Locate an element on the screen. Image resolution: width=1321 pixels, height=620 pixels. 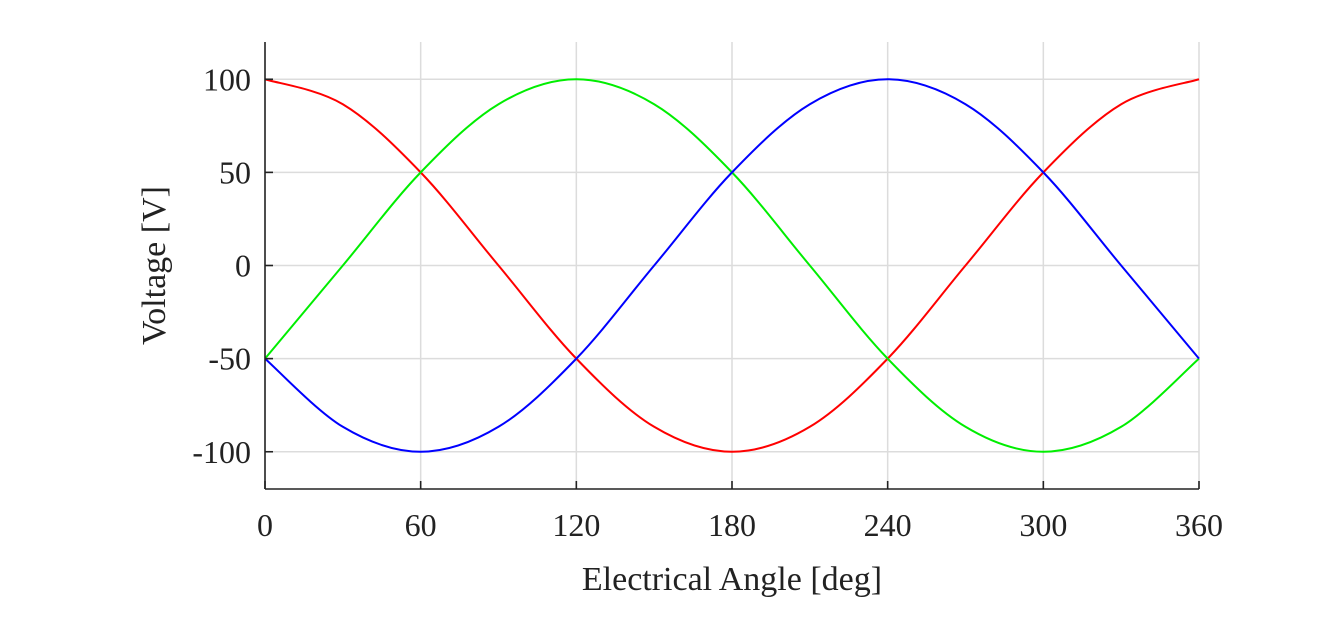
x-axis-label: Electrical Angle [deg] is located at coordinates (732, 579).